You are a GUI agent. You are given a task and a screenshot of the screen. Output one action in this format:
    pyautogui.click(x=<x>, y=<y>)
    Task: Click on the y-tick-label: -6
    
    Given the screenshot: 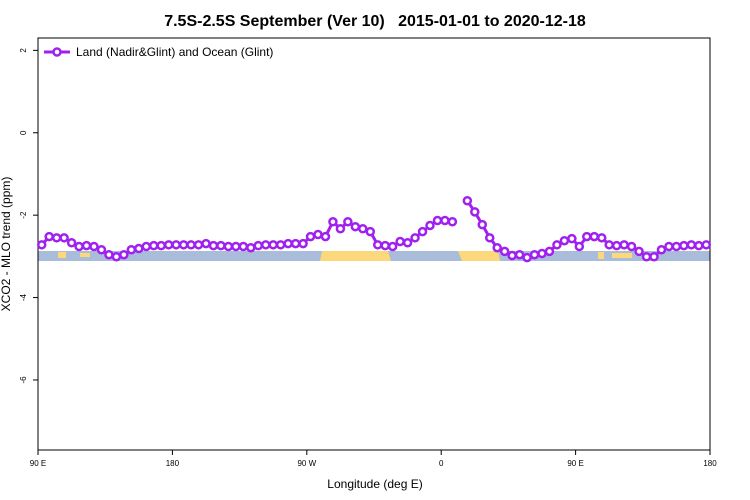 What is the action you would take?
    pyautogui.click(x=23, y=380)
    